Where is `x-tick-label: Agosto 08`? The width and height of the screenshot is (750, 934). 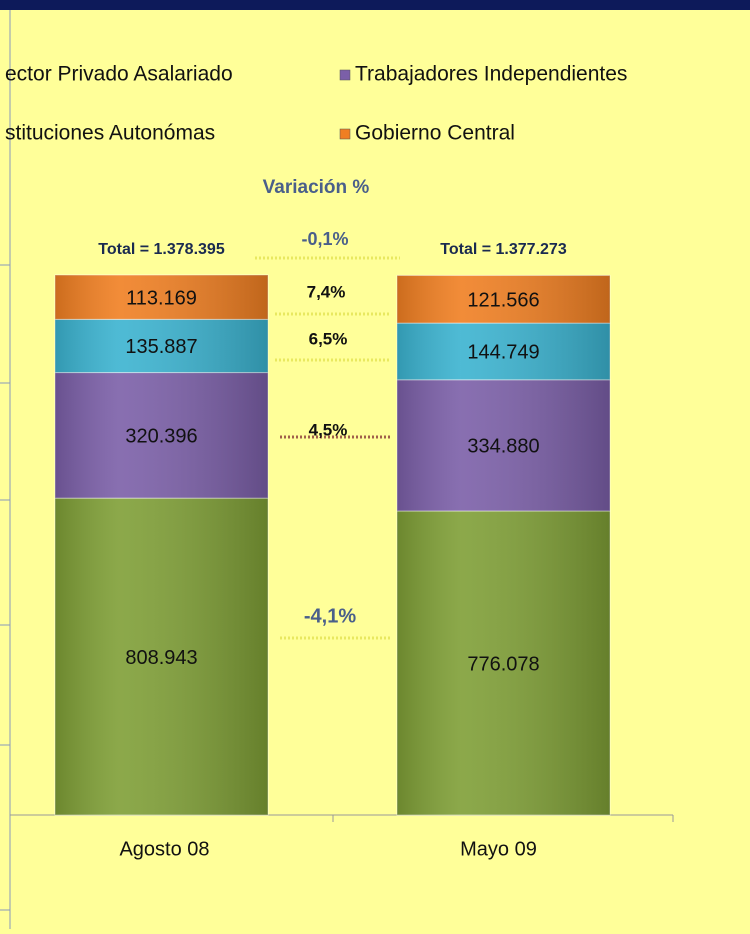
x-tick-label: Agosto 08 is located at coordinates (164, 849).